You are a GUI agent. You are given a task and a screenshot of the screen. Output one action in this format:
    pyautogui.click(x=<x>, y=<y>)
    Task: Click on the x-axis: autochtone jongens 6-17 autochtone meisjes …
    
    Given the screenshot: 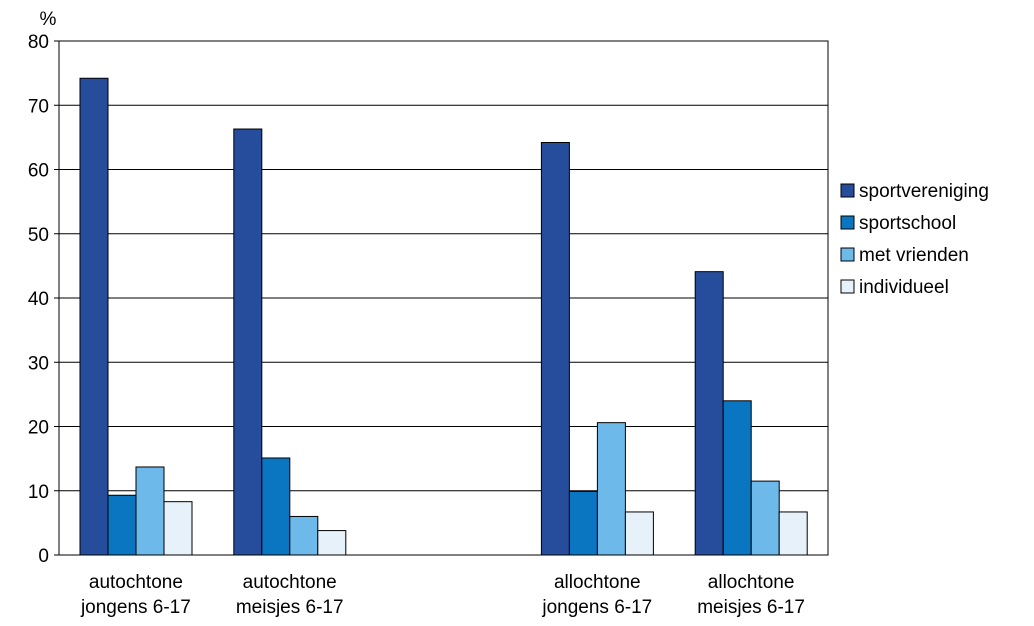 What is the action you would take?
    pyautogui.click(x=442, y=595)
    